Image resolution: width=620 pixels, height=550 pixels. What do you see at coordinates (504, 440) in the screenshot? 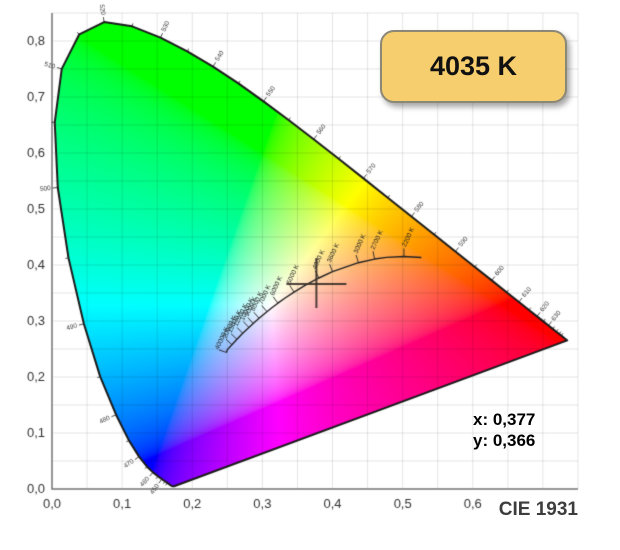
I see `y-coordinate-value: y: 0,366` at bounding box center [504, 440].